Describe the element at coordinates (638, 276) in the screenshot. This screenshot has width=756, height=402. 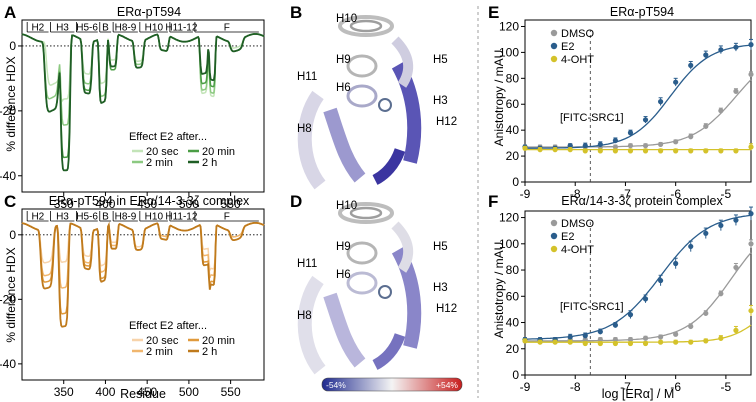
I see `titration-f-series` at that location.